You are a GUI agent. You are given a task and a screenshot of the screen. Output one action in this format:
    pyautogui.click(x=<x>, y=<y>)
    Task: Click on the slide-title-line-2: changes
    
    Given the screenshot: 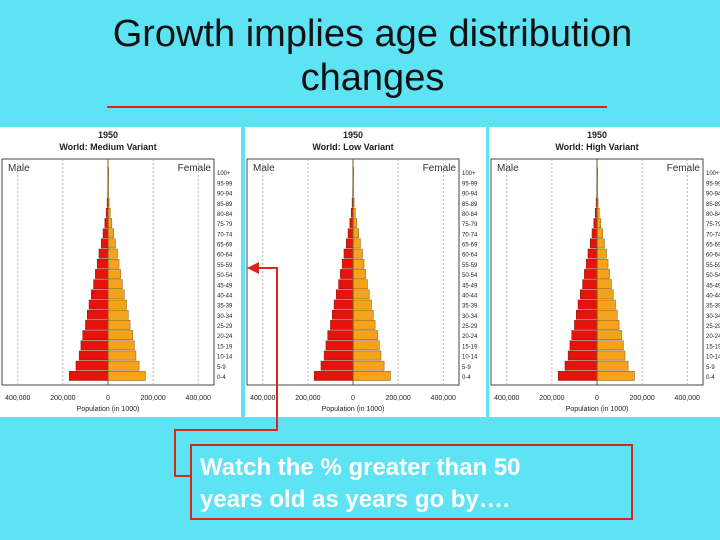 What is the action you would take?
    pyautogui.click(x=372, y=78)
    